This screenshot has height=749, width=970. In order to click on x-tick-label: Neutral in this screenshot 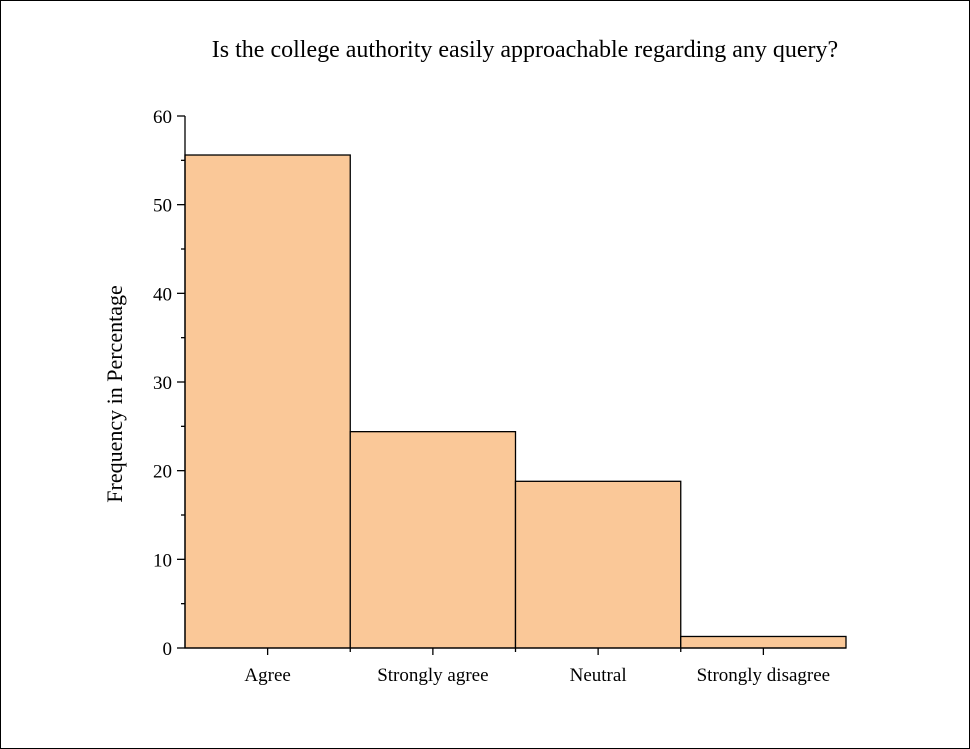, I will do `click(598, 675)`.